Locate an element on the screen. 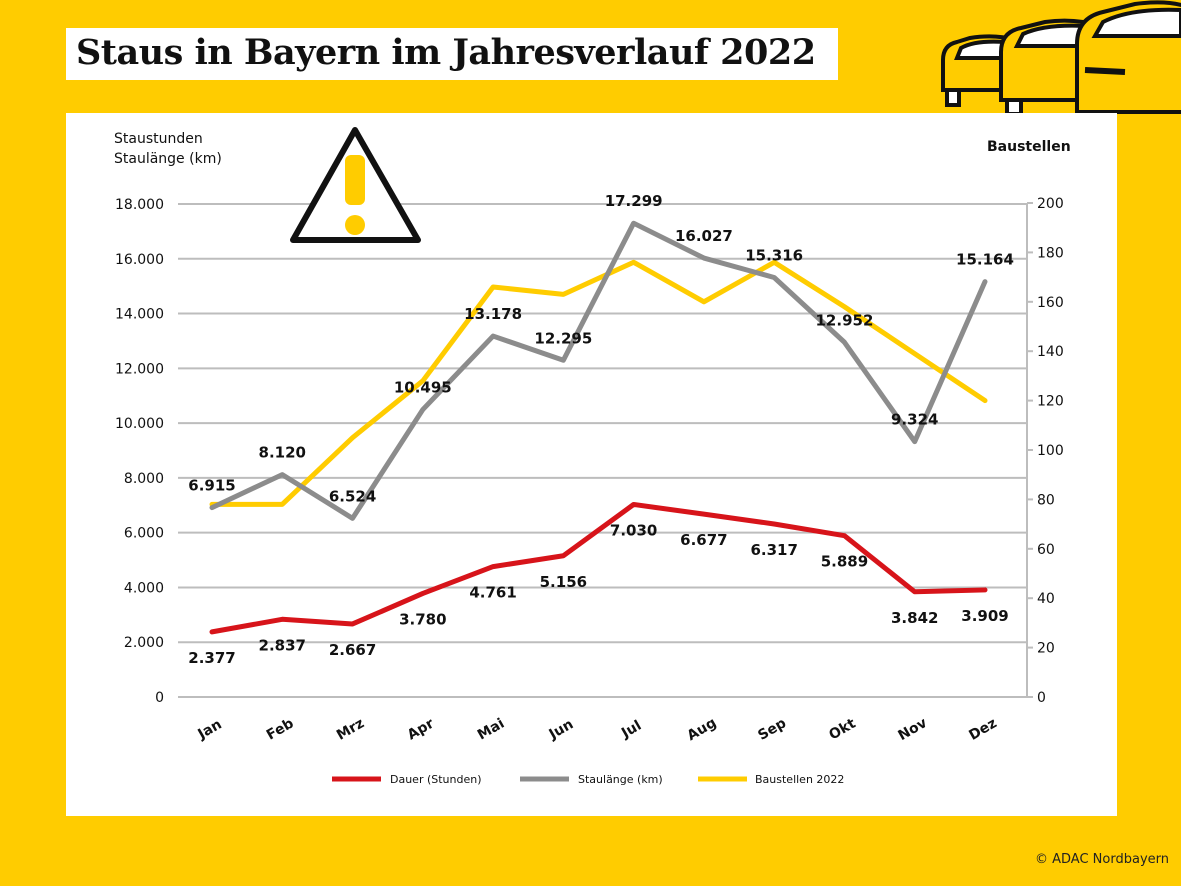 The height and width of the screenshot is (886, 1181). legend-label: Baustellen 2022 is located at coordinates (799, 779).